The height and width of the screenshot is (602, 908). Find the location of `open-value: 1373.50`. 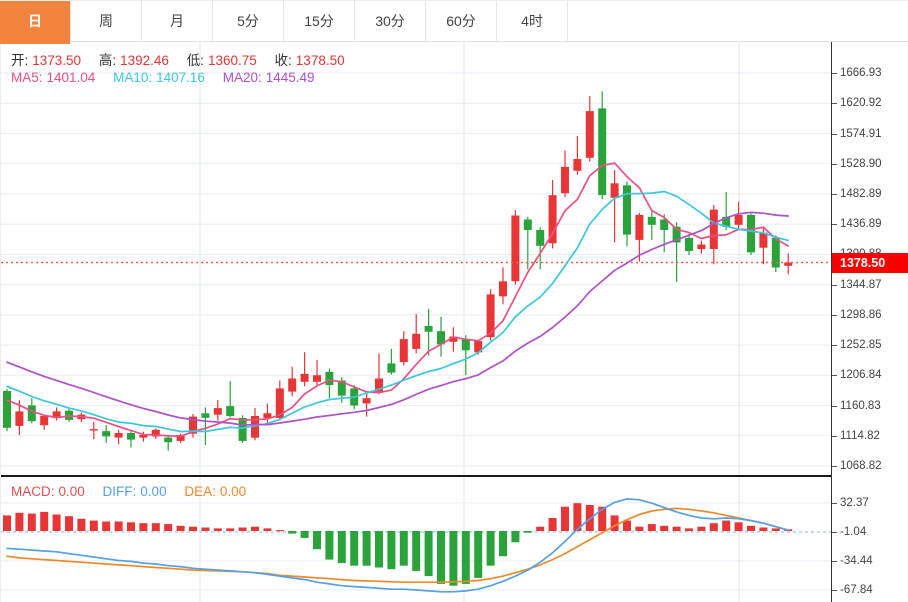

open-value: 1373.50 is located at coordinates (57, 60).